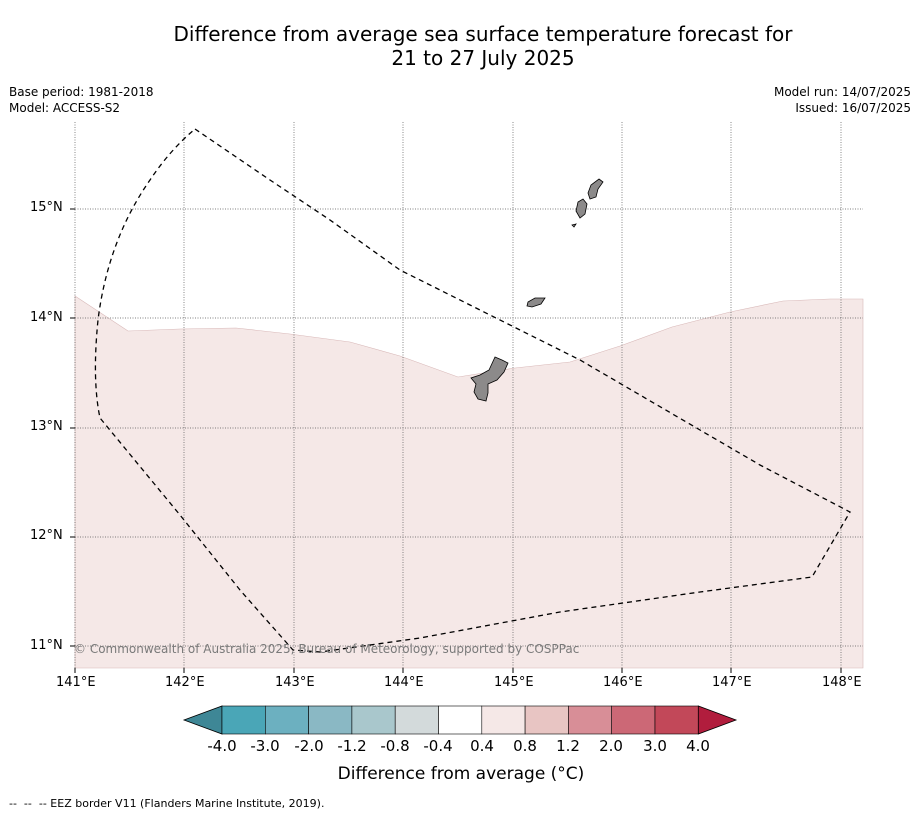 The image size is (919, 816). Describe the element at coordinates (81, 92) in the screenshot. I see `base-period: Base period: 1981-2018` at that location.